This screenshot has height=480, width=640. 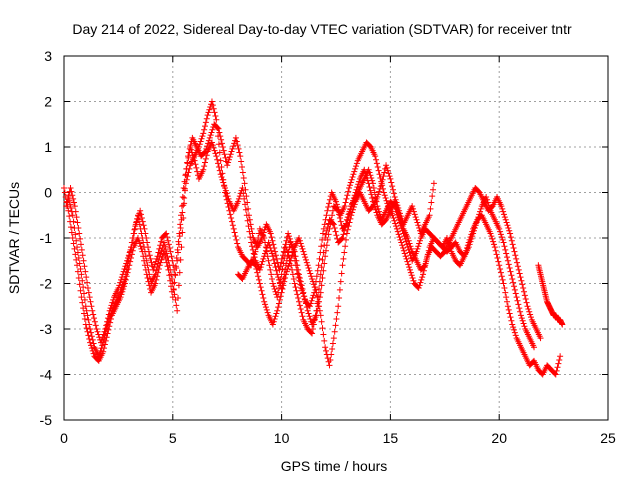 What do you see at coordinates (334, 466) in the screenshot?
I see `x-axis-label: GPS time / hours` at bounding box center [334, 466].